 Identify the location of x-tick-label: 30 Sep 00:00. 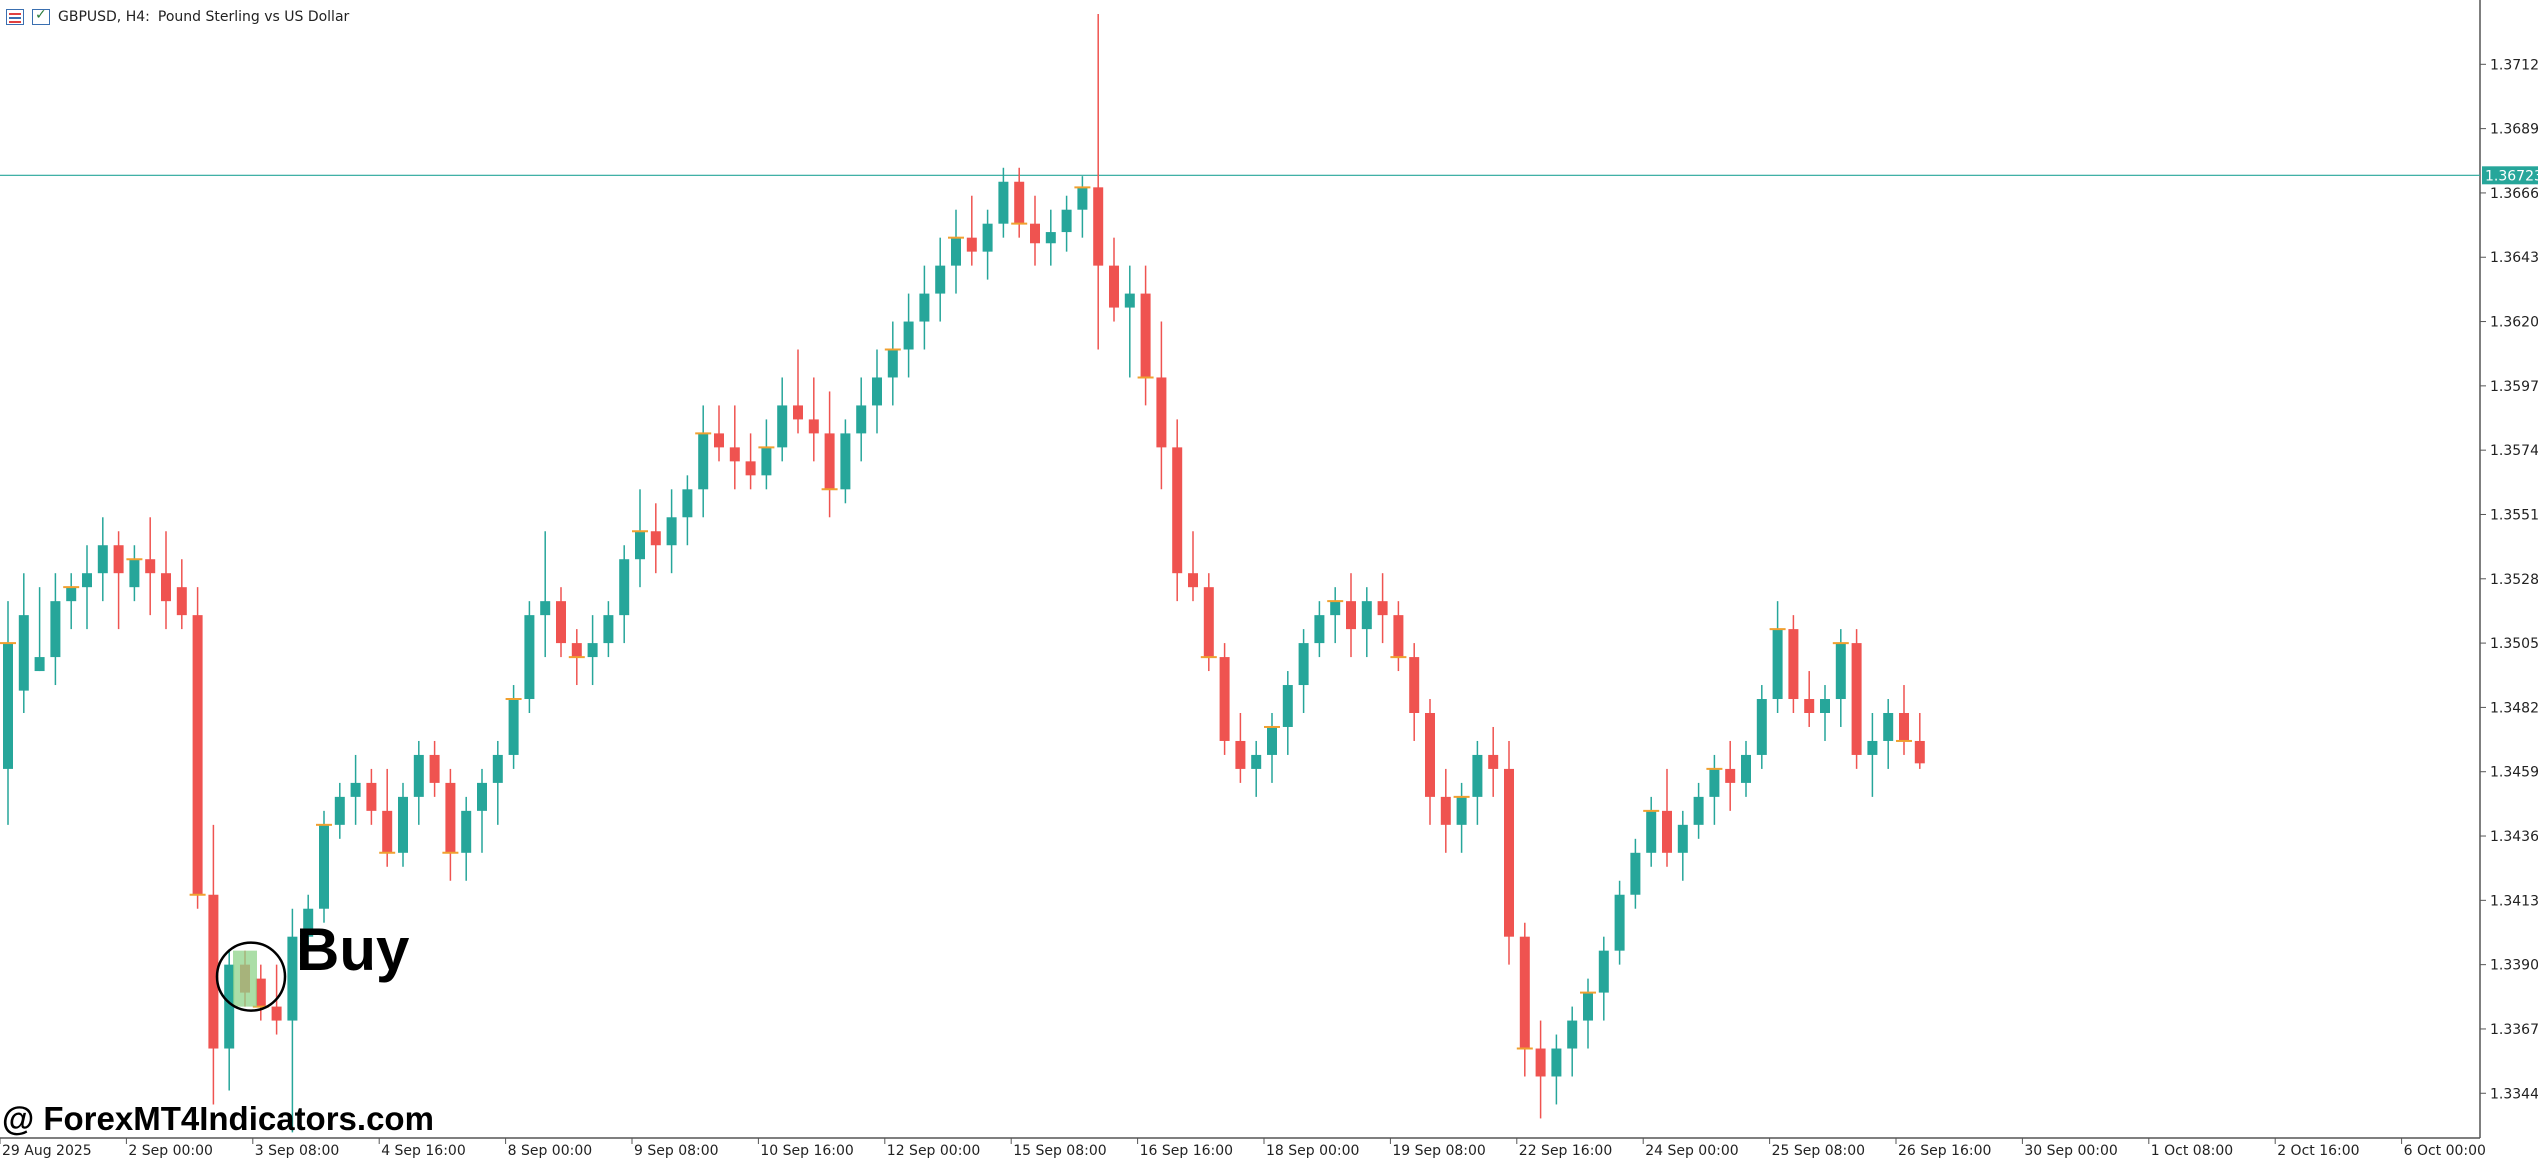
(2070, 1151).